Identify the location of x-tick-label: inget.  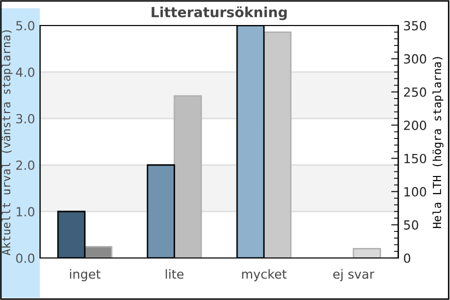
(85, 275).